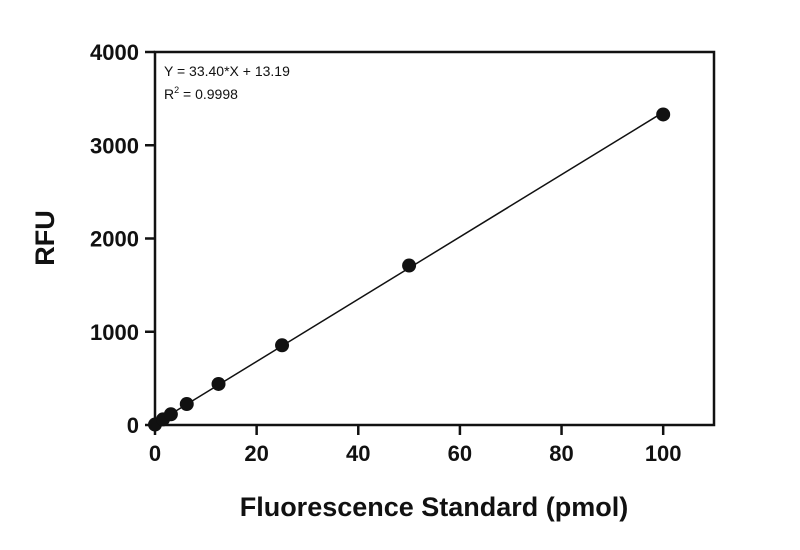 Image resolution: width=800 pixels, height=550 pixels. Describe the element at coordinates (434, 507) in the screenshot. I see `x-axis-title: Fluorescence Standard (pmol)` at that location.